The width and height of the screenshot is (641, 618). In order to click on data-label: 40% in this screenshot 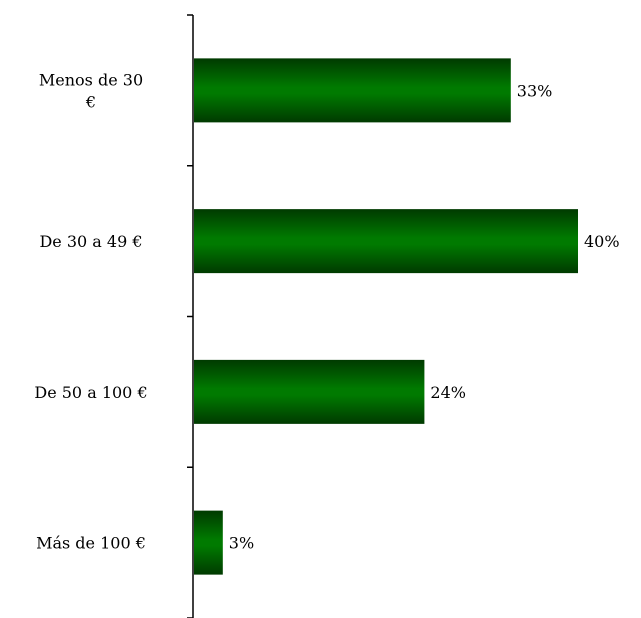, I will do `click(602, 241)`.